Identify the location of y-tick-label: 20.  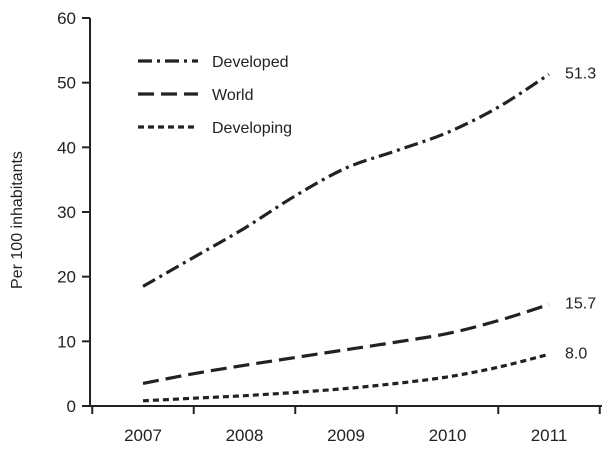
(66, 277).